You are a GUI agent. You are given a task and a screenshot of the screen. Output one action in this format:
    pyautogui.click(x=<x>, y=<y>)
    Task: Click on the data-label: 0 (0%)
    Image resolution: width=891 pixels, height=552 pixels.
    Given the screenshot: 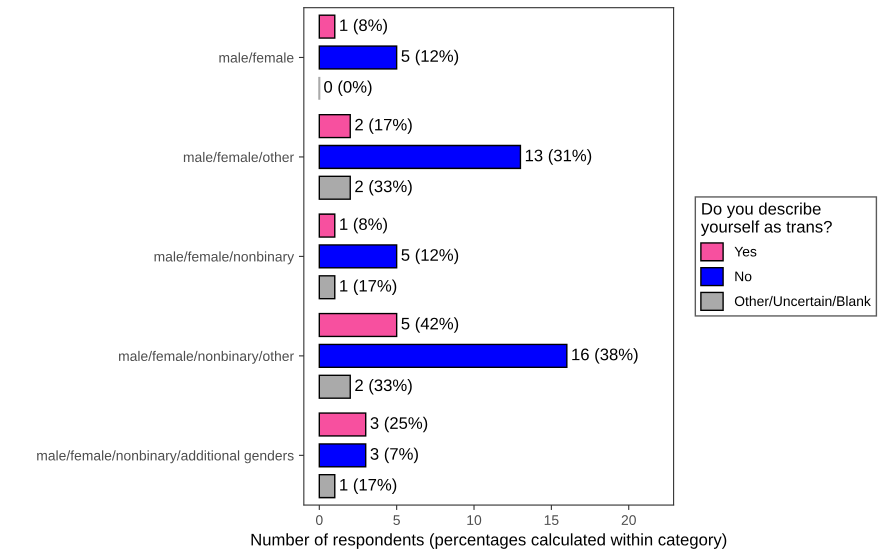 What is the action you would take?
    pyautogui.click(x=348, y=88)
    